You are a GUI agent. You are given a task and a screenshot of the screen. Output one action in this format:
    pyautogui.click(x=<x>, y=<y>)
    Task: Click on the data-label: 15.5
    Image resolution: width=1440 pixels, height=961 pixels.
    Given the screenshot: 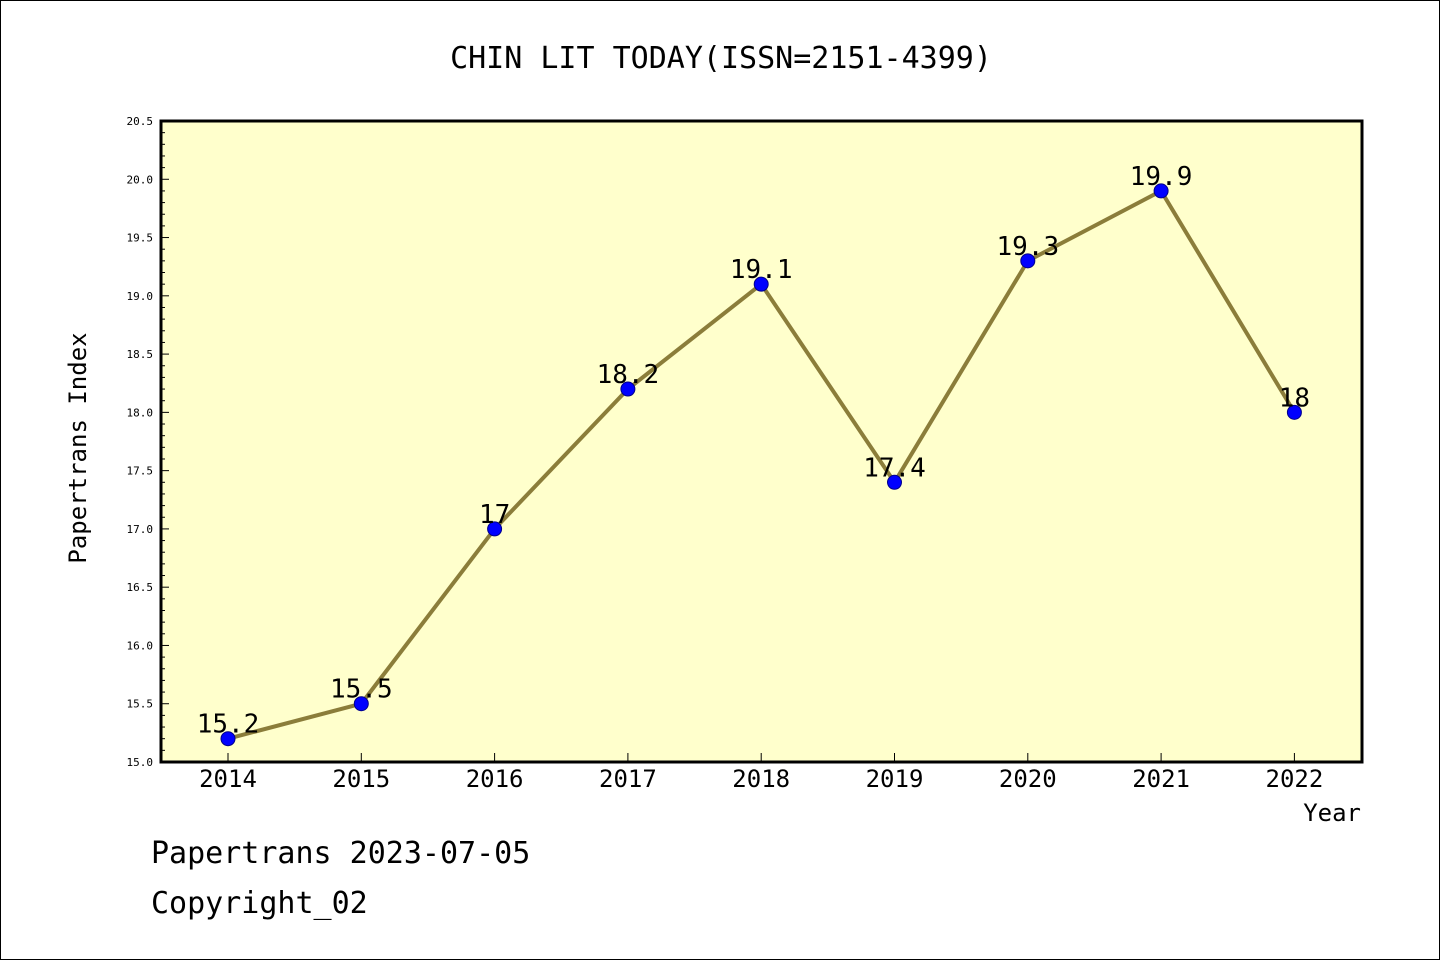 What is the action you would take?
    pyautogui.click(x=361, y=690)
    